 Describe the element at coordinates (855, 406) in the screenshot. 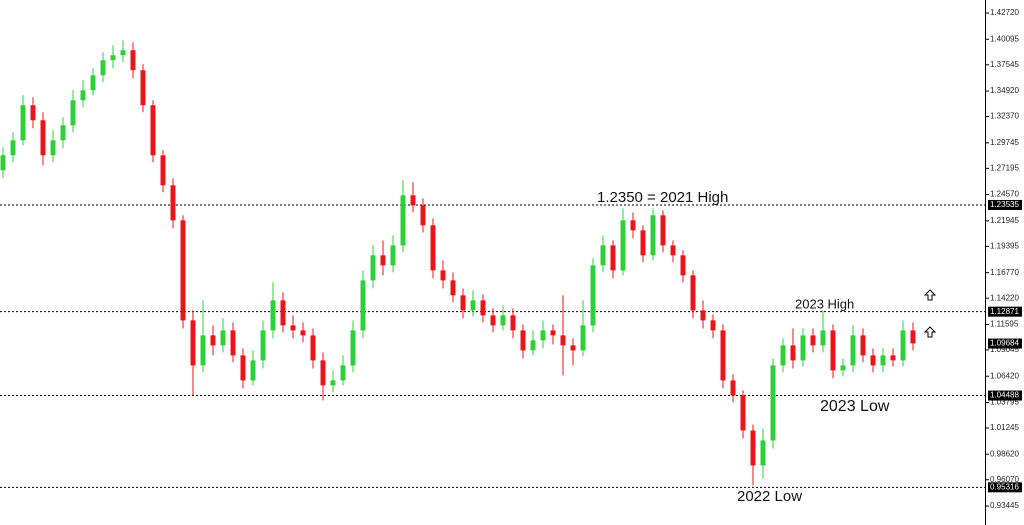

I see `annotation: 2023 Low` at that location.